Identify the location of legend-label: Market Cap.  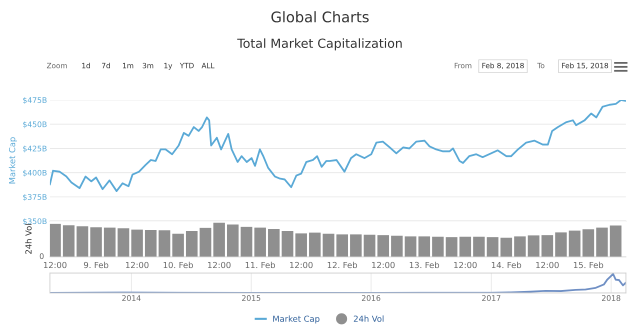
(296, 319).